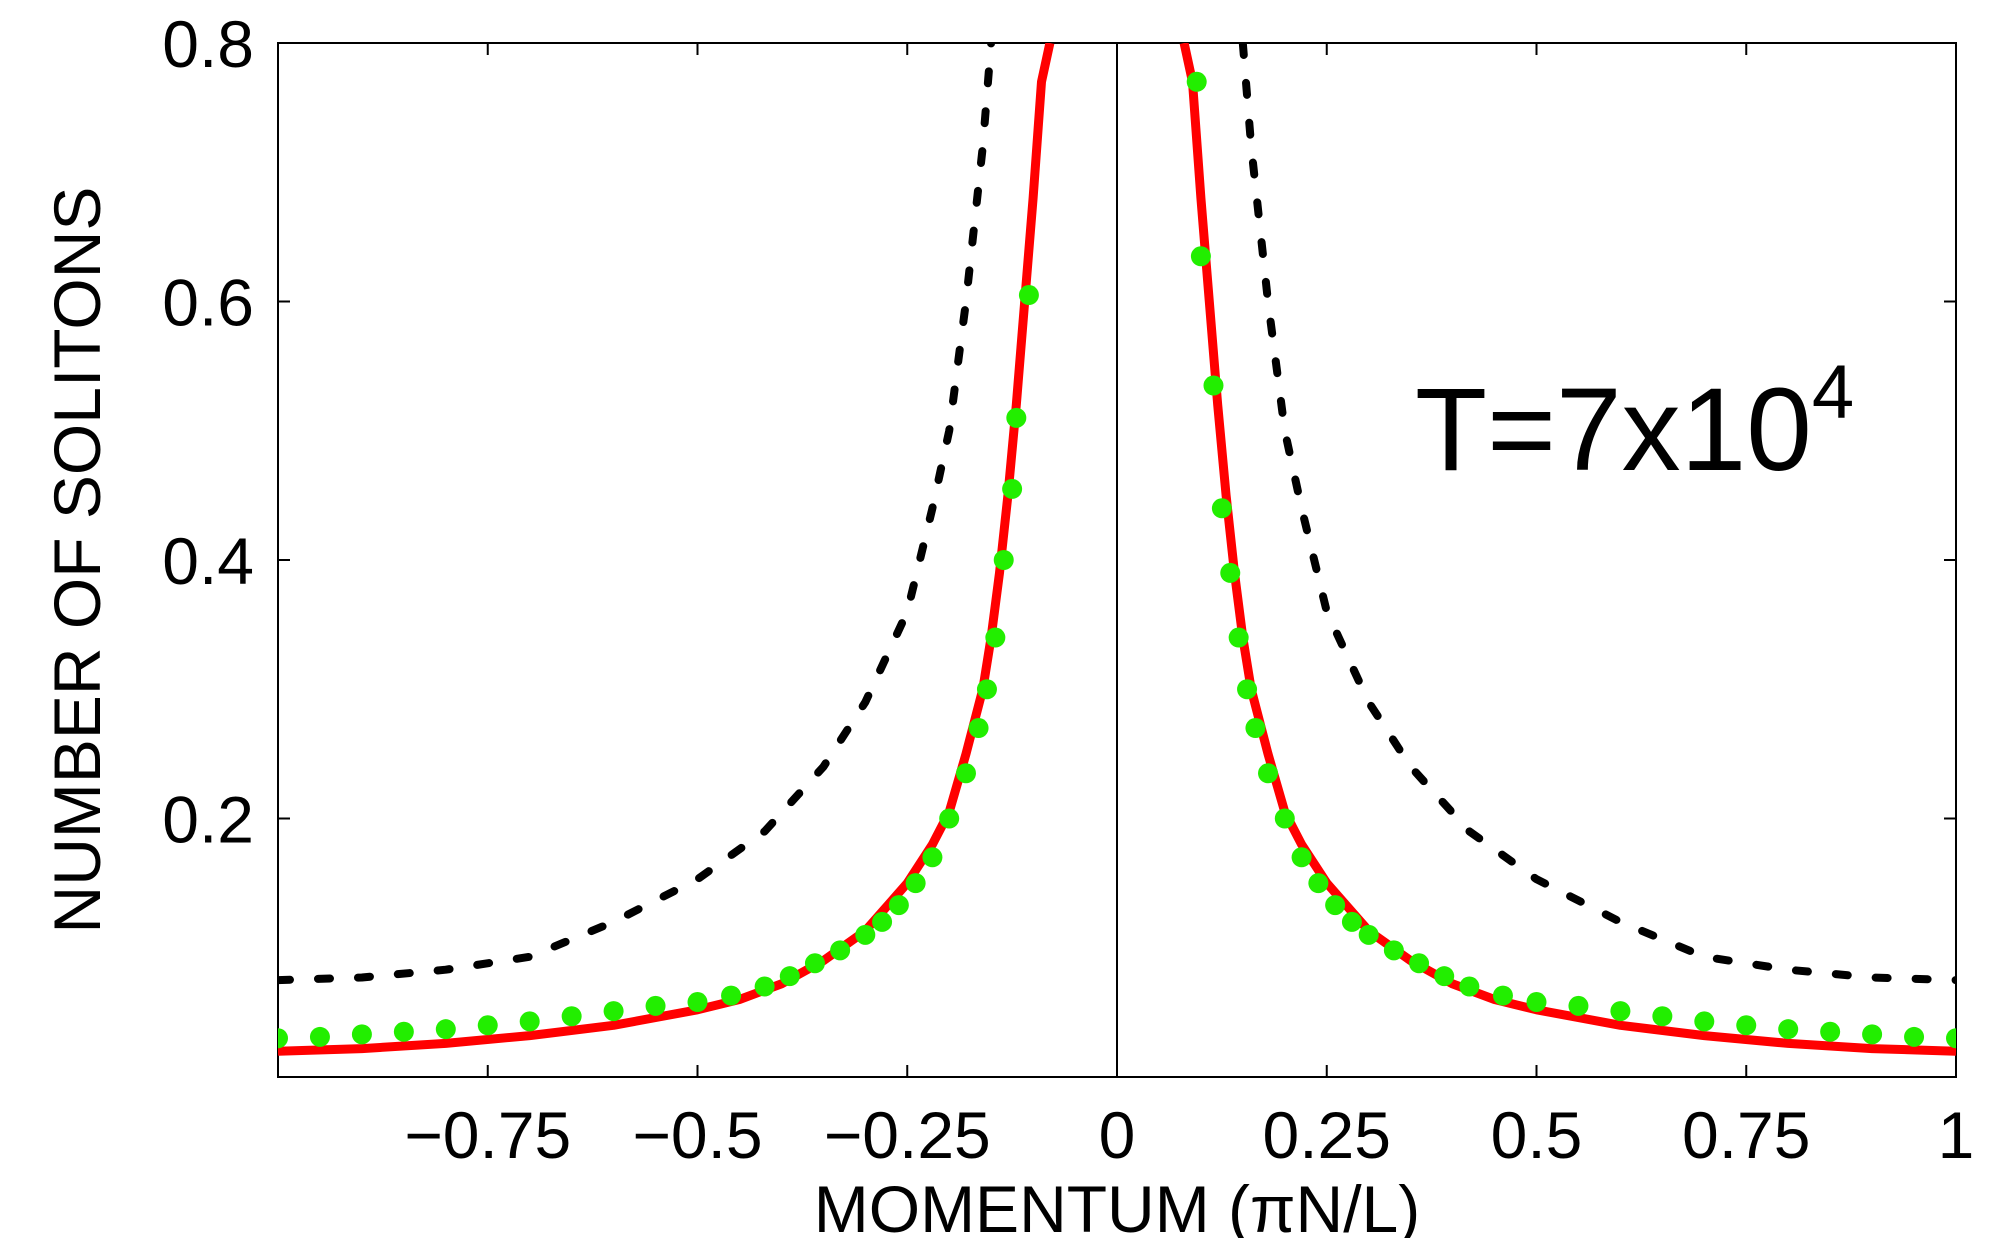  I want to click on annotation-base: T=7x10, so click(1613, 430).